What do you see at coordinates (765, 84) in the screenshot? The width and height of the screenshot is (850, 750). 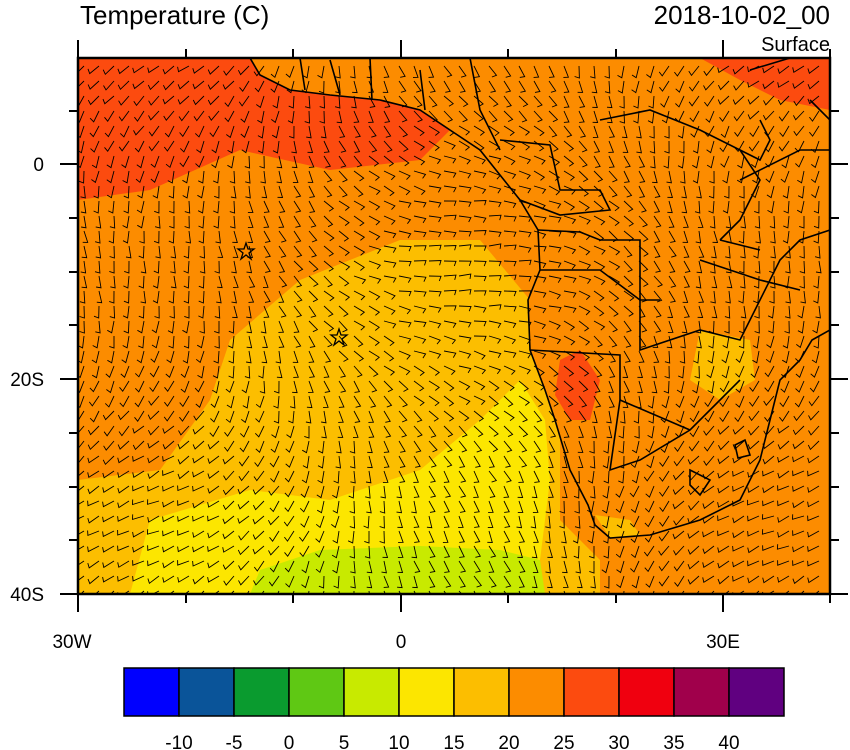 I see `land-hot-region` at bounding box center [765, 84].